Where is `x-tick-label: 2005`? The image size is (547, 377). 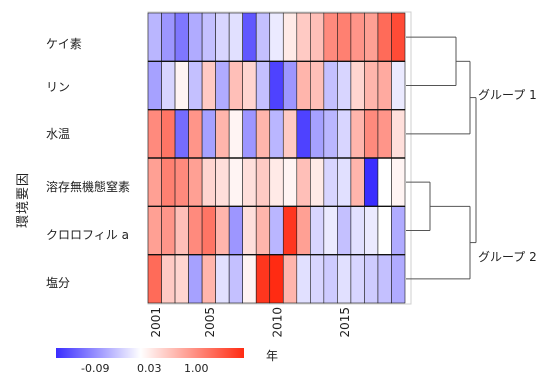
x-tick-label: 2005 is located at coordinates (210, 322).